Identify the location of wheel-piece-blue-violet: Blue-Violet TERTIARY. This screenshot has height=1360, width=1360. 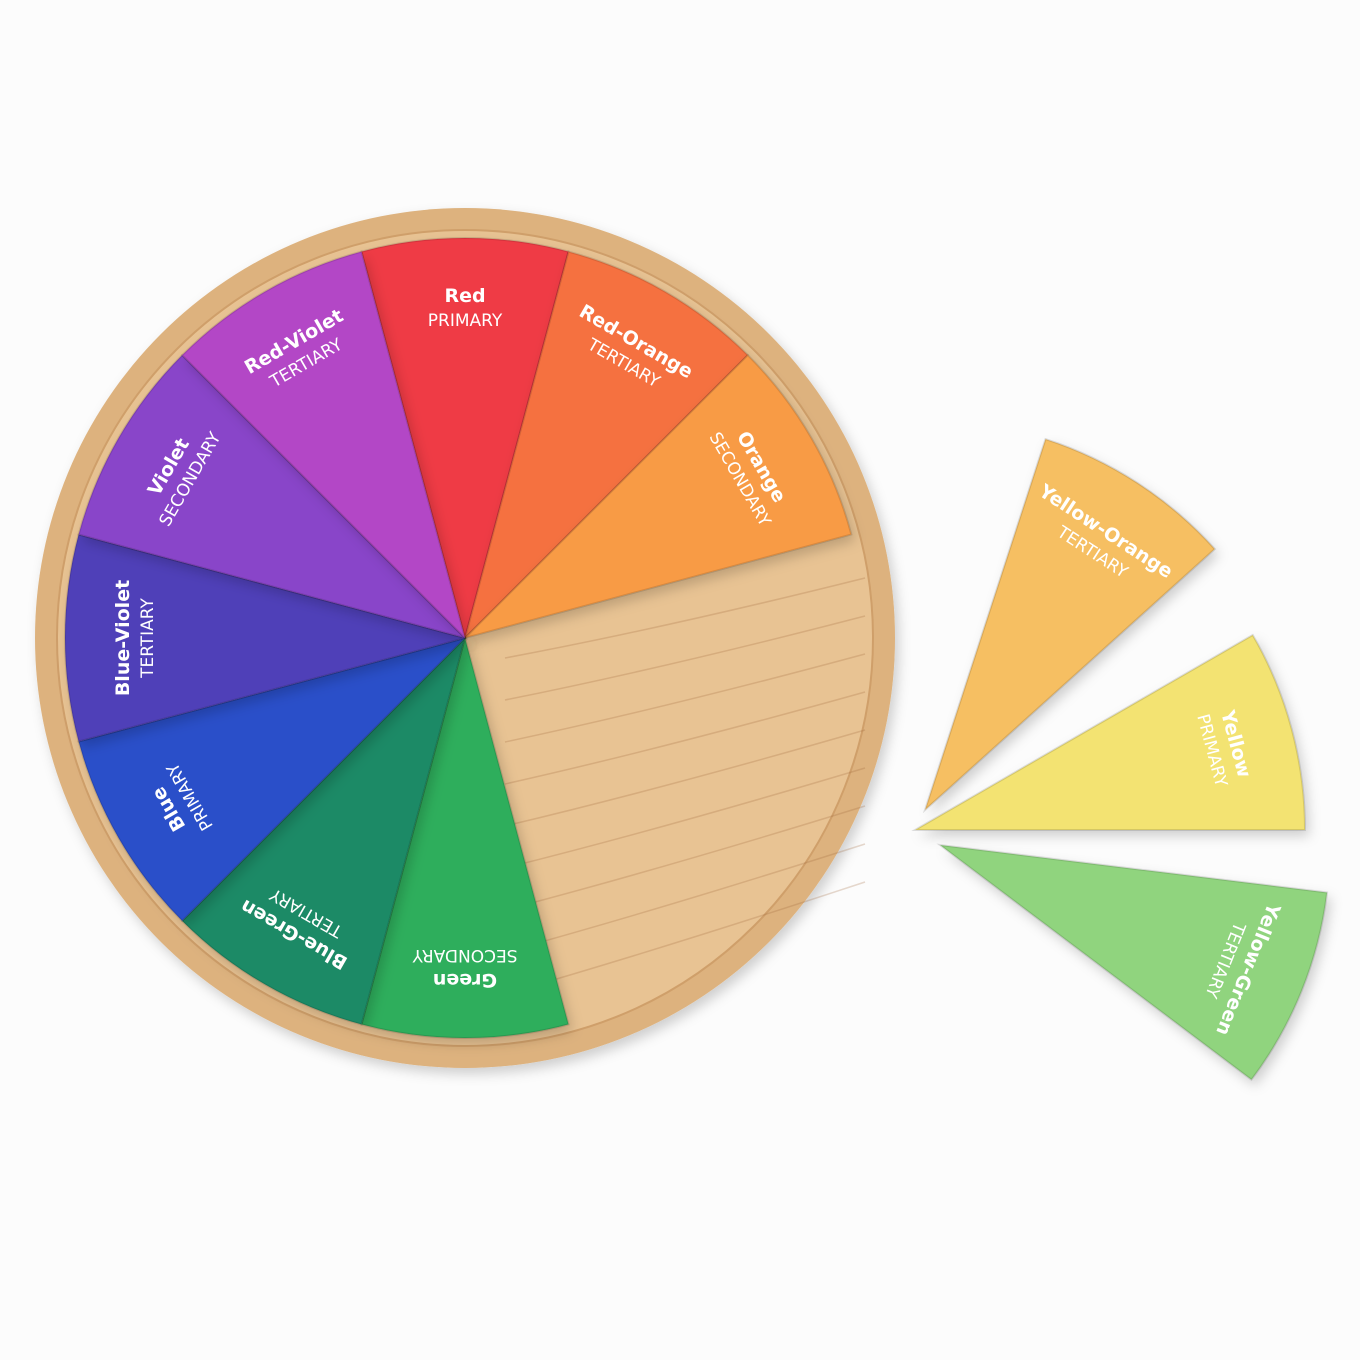
(266, 638).